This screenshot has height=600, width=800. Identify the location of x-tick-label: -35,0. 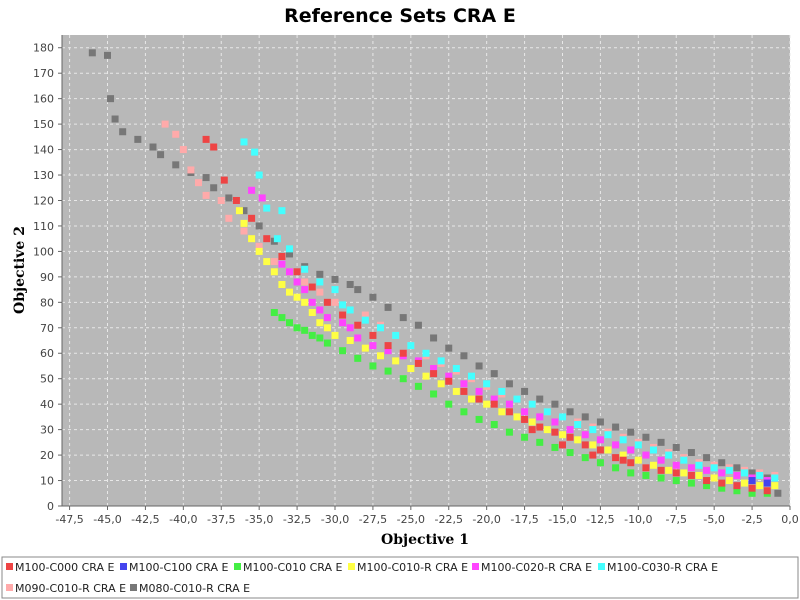
(259, 519).